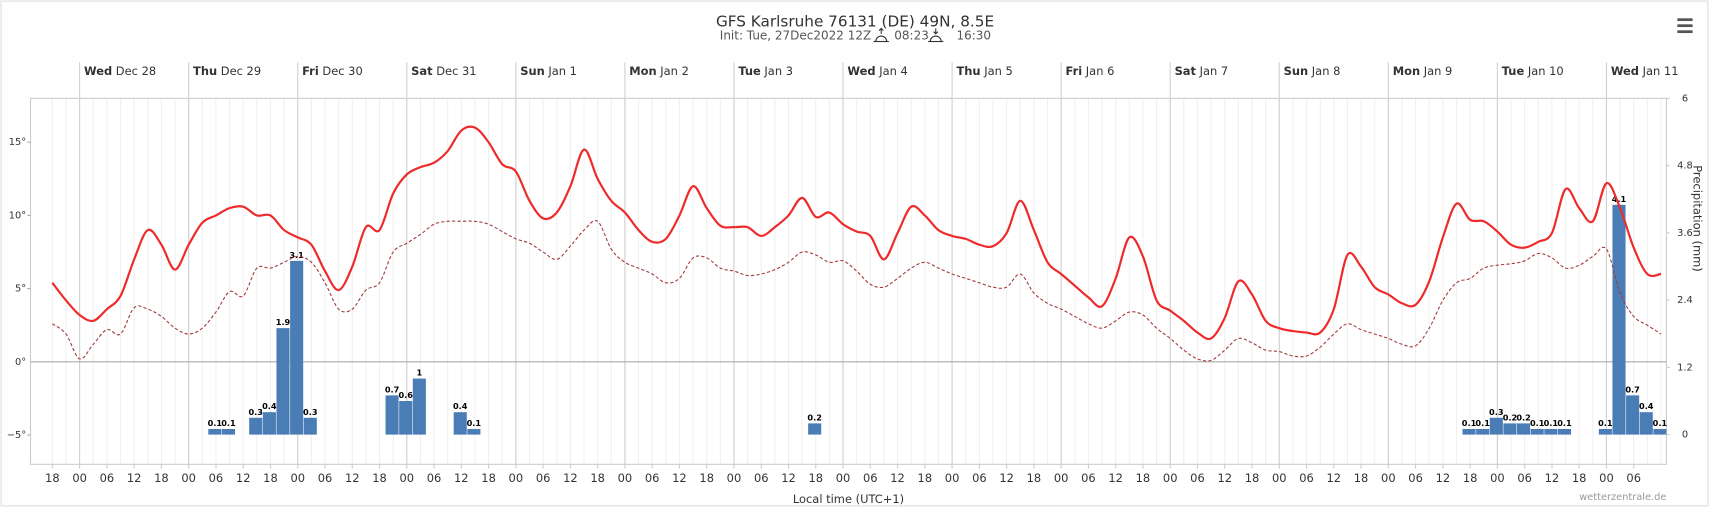  Describe the element at coordinates (283, 322) in the screenshot. I see `precip-label: 1.9` at that location.